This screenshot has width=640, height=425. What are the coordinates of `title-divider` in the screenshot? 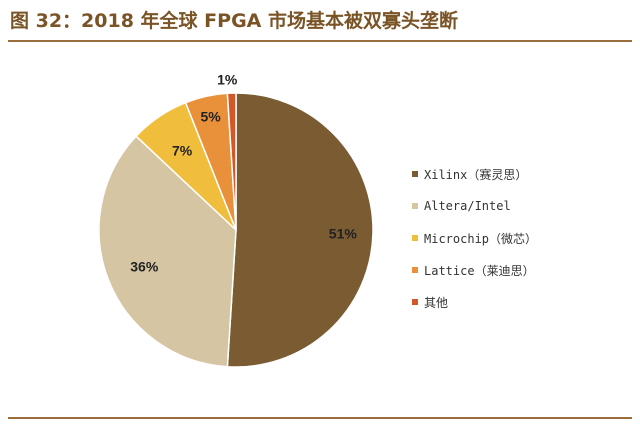 It's located at (320, 41).